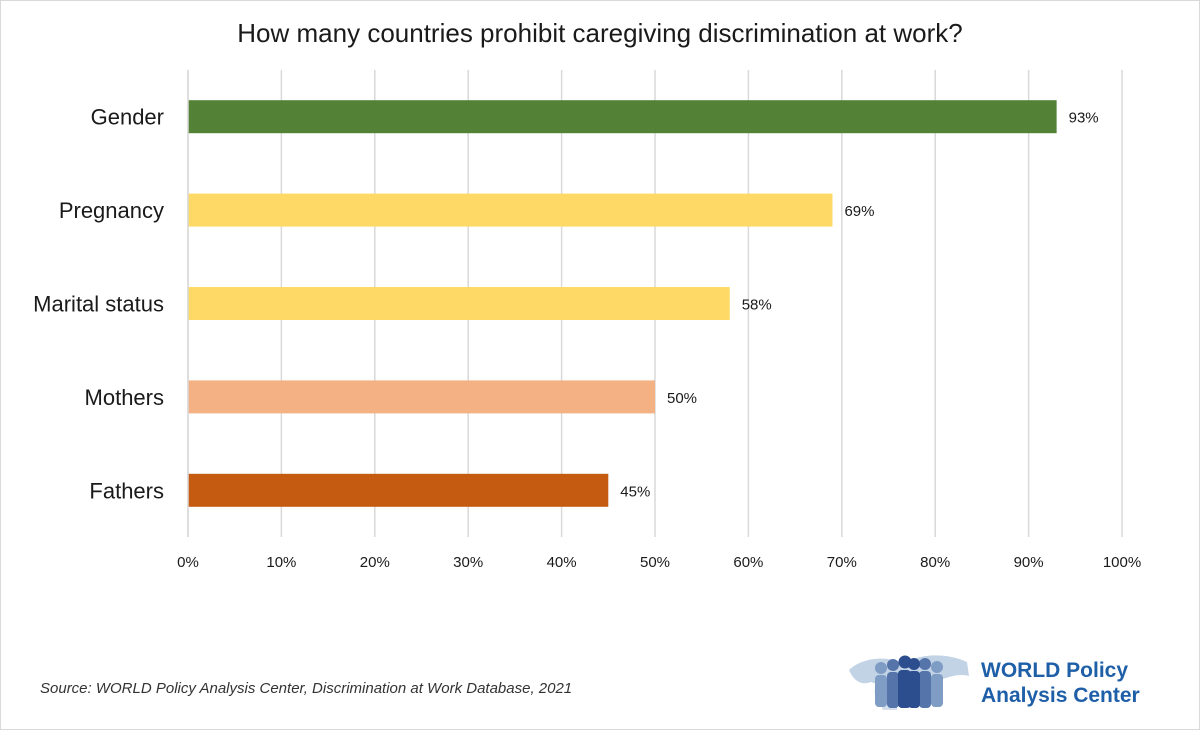 The height and width of the screenshot is (730, 1200). What do you see at coordinates (859, 211) in the screenshot?
I see `data-label: 69%` at bounding box center [859, 211].